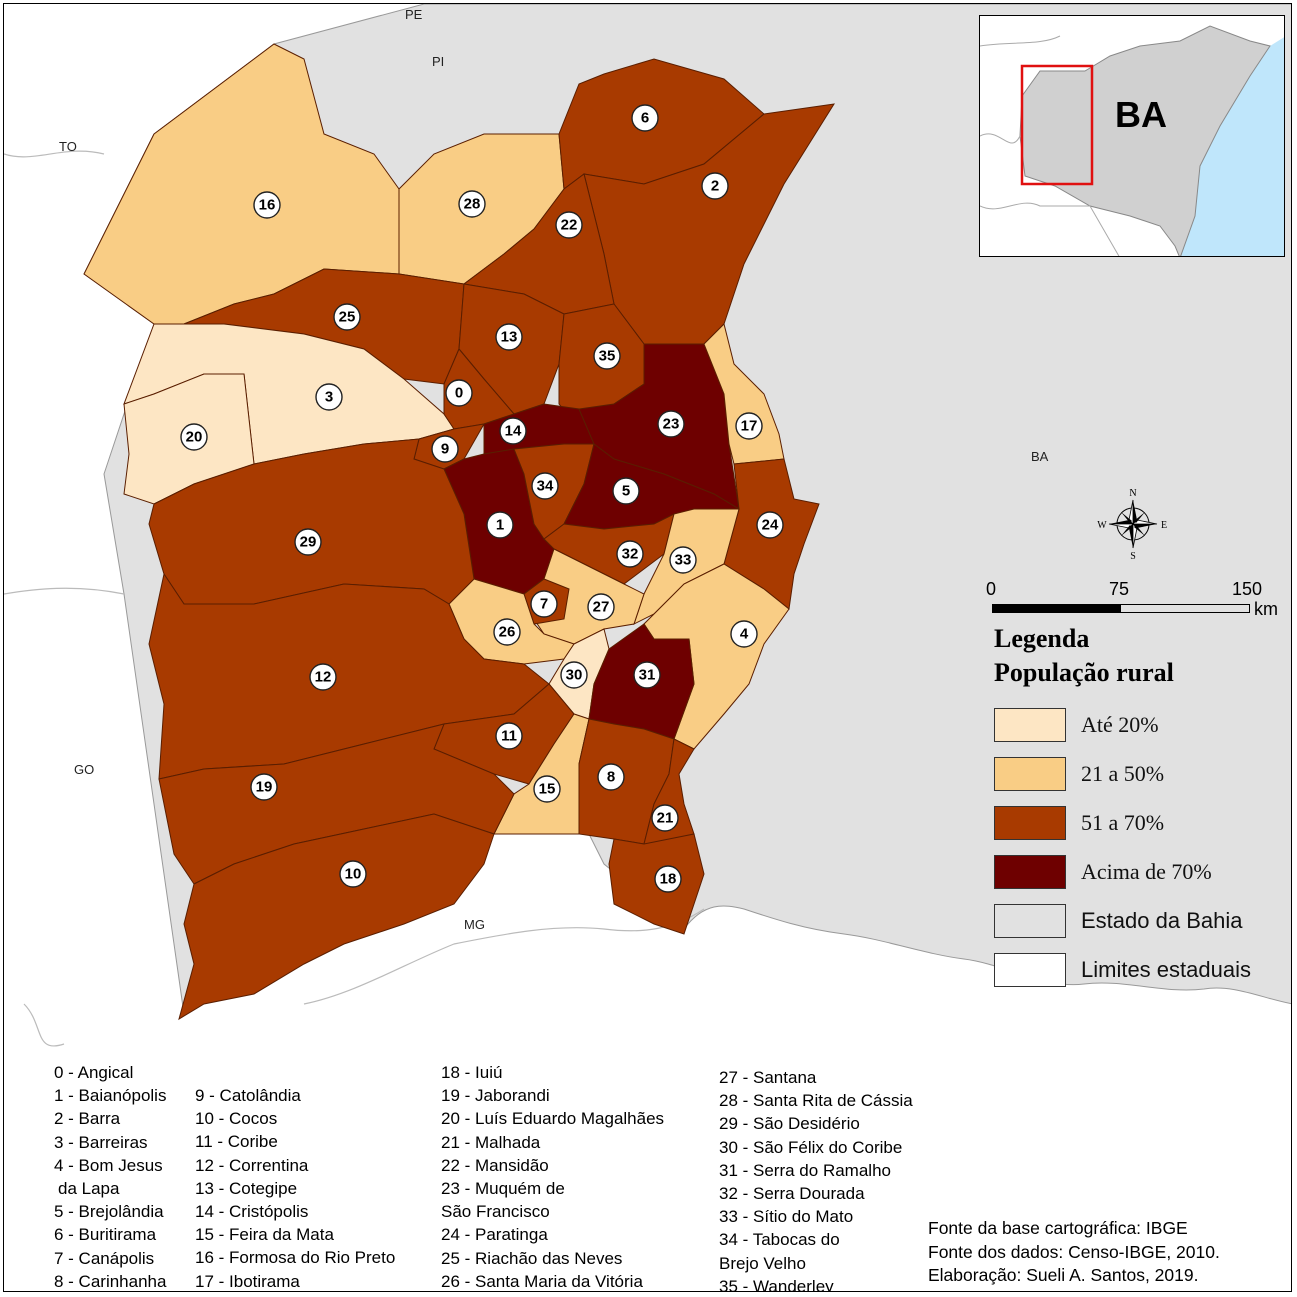  I want to click on muni-marker: 9, so click(445, 449).